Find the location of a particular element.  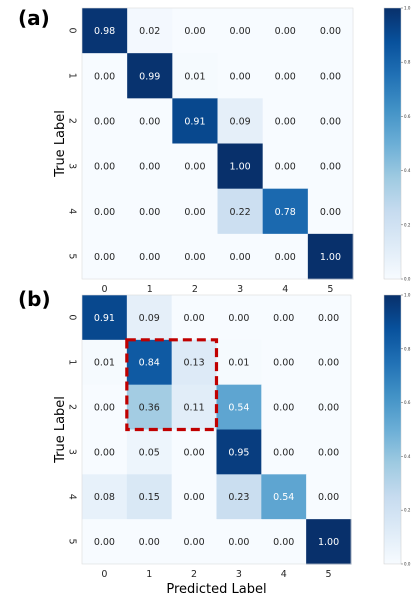

cell-value-label: 0.54 is located at coordinates (238, 408).